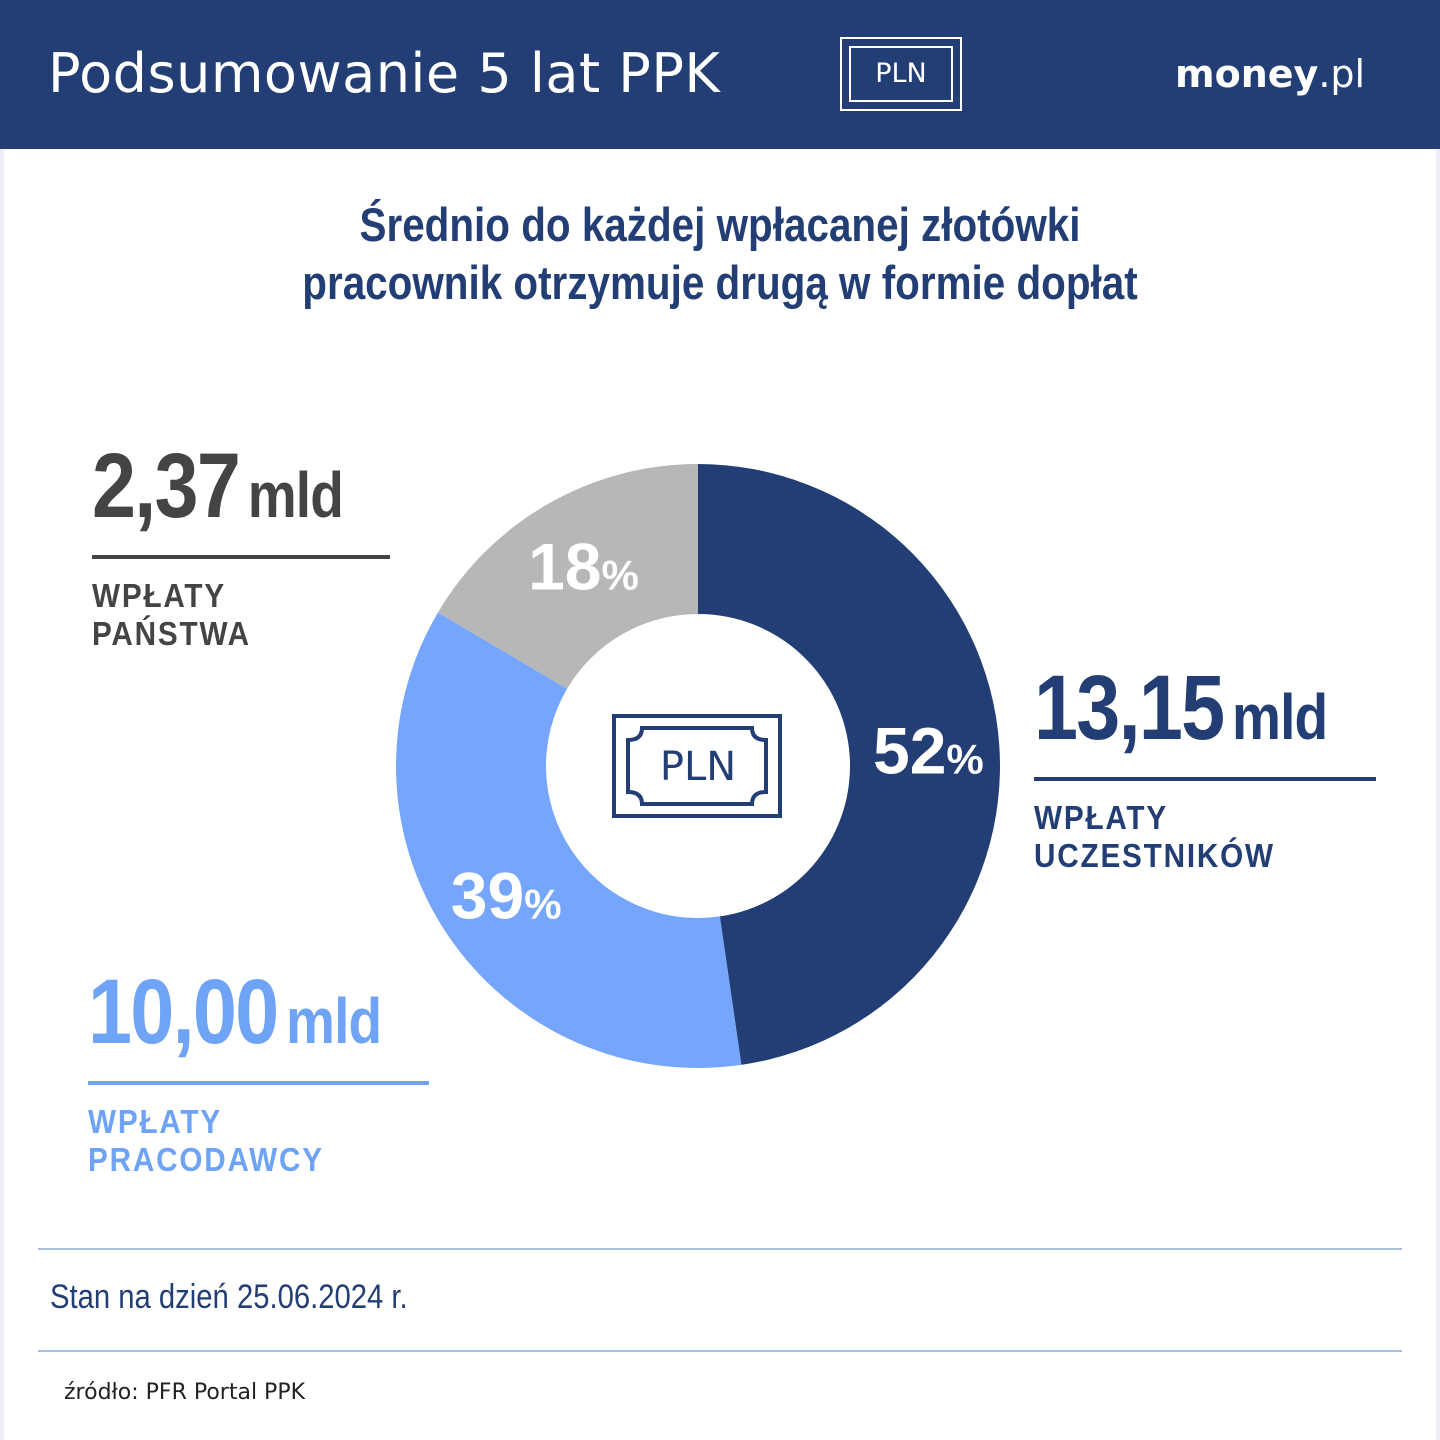  I want to click on stat-panstwa: 2,37 mld WPŁATY PAŃSTWA, so click(241, 546).